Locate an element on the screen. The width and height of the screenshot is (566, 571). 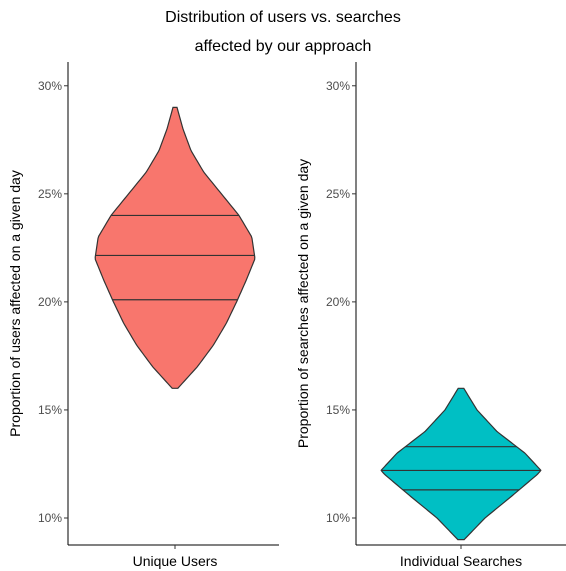
chart-title-line-1: Distribution of users vs. searches is located at coordinates (283, 17).